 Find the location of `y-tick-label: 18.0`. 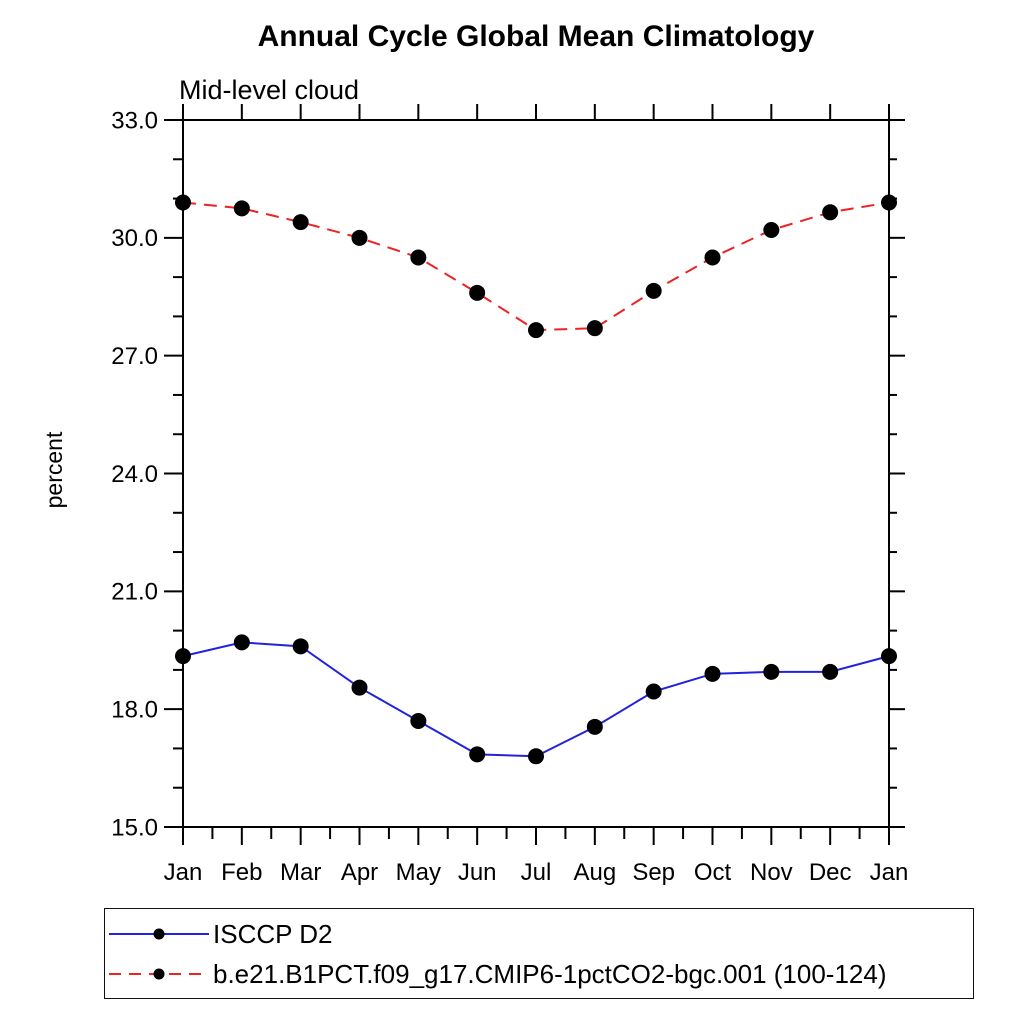

y-tick-label: 18.0 is located at coordinates (134, 710).